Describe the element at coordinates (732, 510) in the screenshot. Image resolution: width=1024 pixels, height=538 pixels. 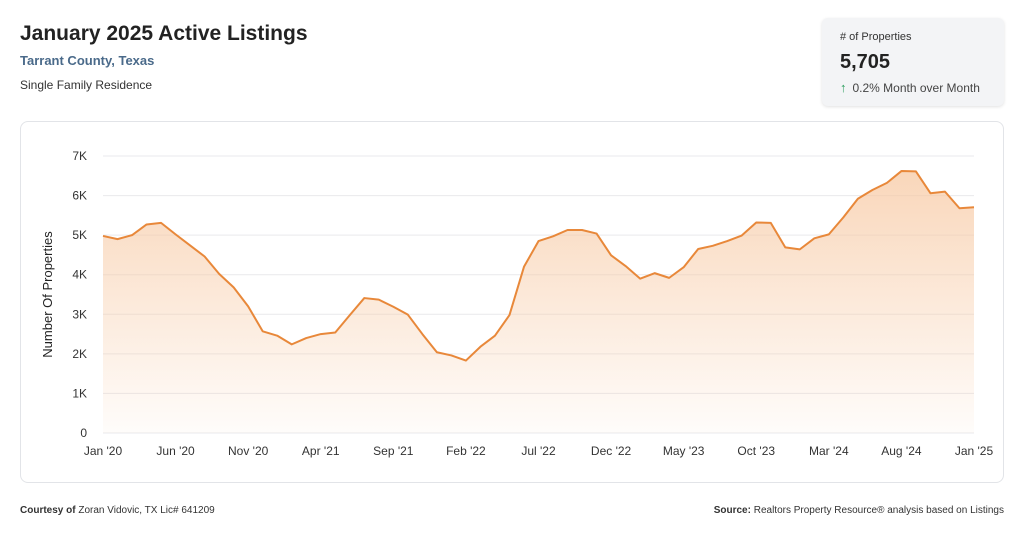
I see `source-label: Source:` at that location.